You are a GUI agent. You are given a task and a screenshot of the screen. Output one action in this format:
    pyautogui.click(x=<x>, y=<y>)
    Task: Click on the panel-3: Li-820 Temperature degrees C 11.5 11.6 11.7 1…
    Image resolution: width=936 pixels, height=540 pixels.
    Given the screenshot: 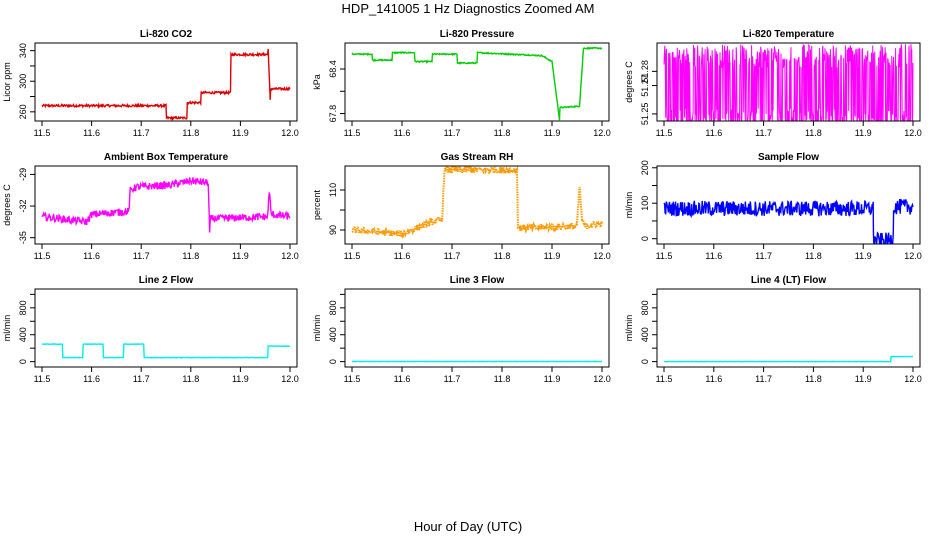 What is the action you would take?
    pyautogui.click(x=773, y=83)
    